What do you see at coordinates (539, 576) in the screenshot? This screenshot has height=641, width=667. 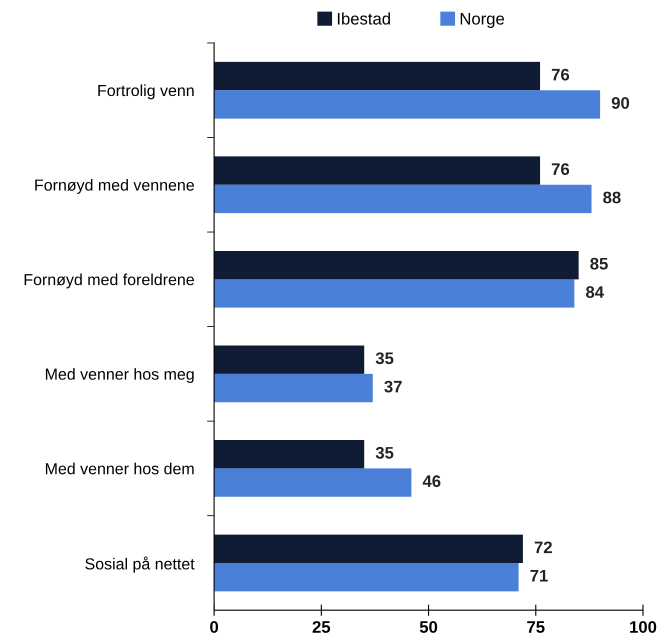 I see `data-label: 71` at bounding box center [539, 576].